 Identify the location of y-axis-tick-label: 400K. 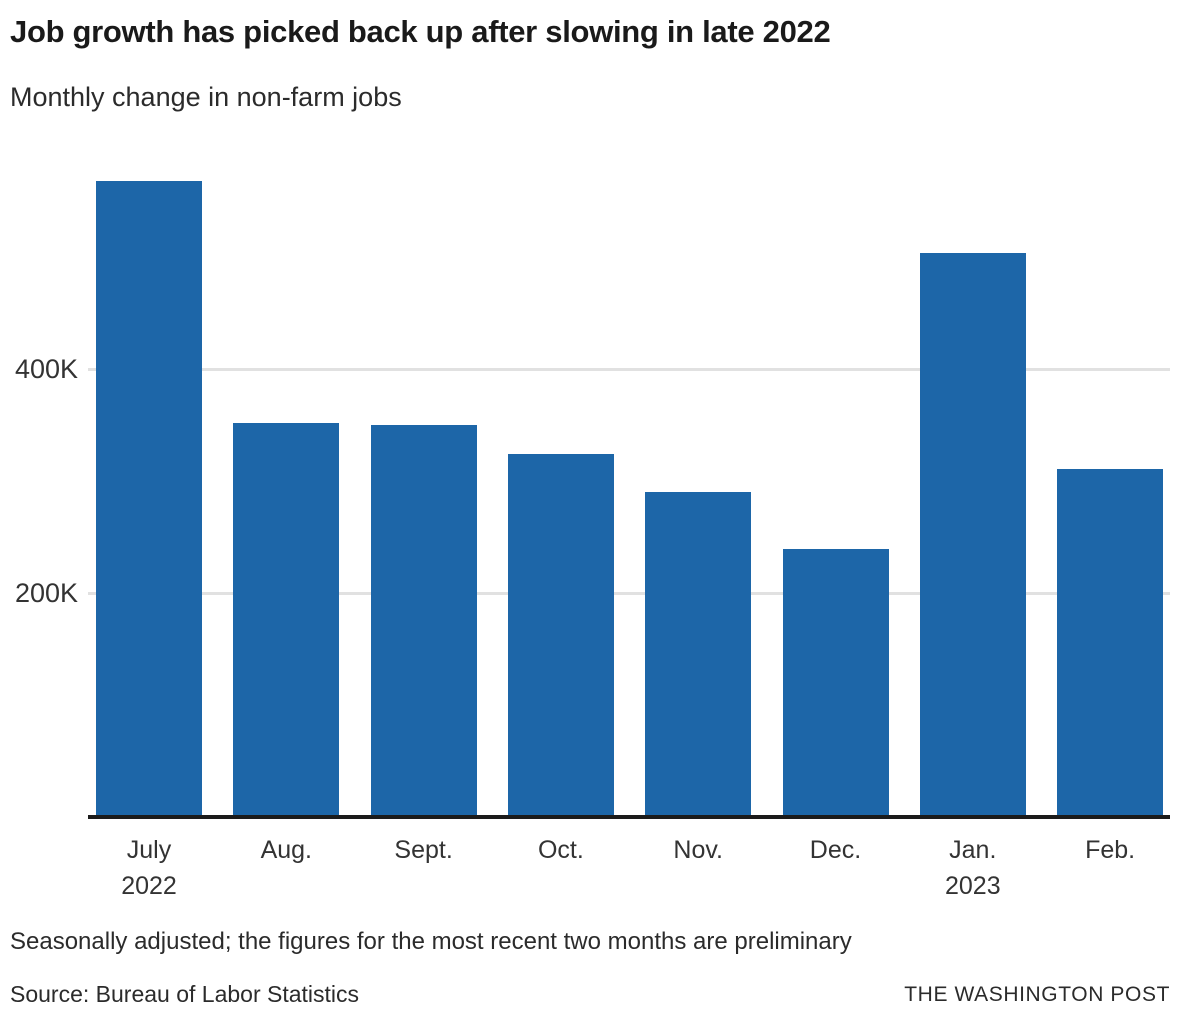
(46, 369).